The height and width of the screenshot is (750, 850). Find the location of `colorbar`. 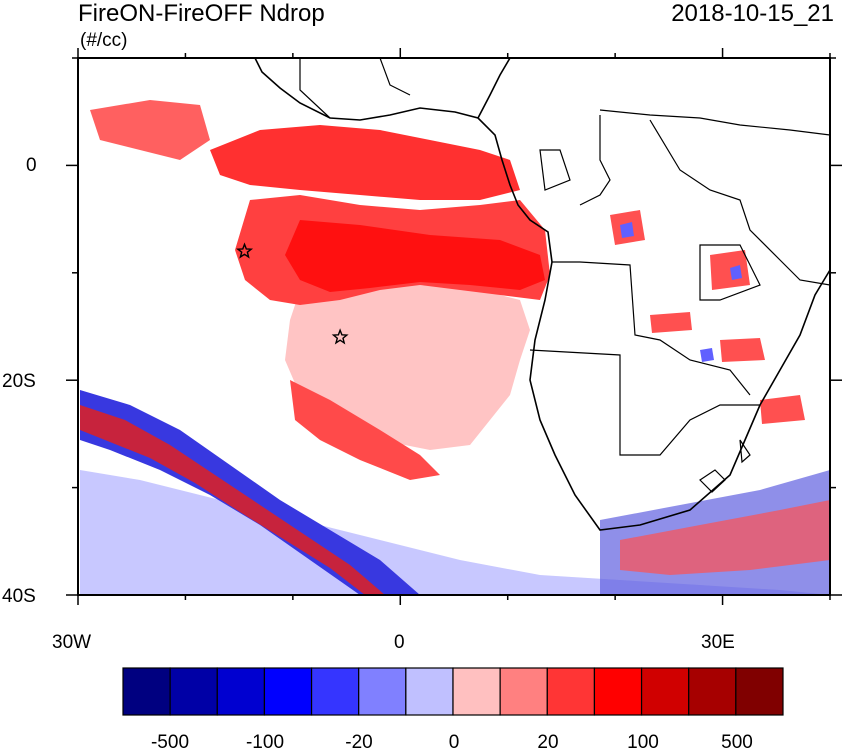

colorbar is located at coordinates (453, 691).